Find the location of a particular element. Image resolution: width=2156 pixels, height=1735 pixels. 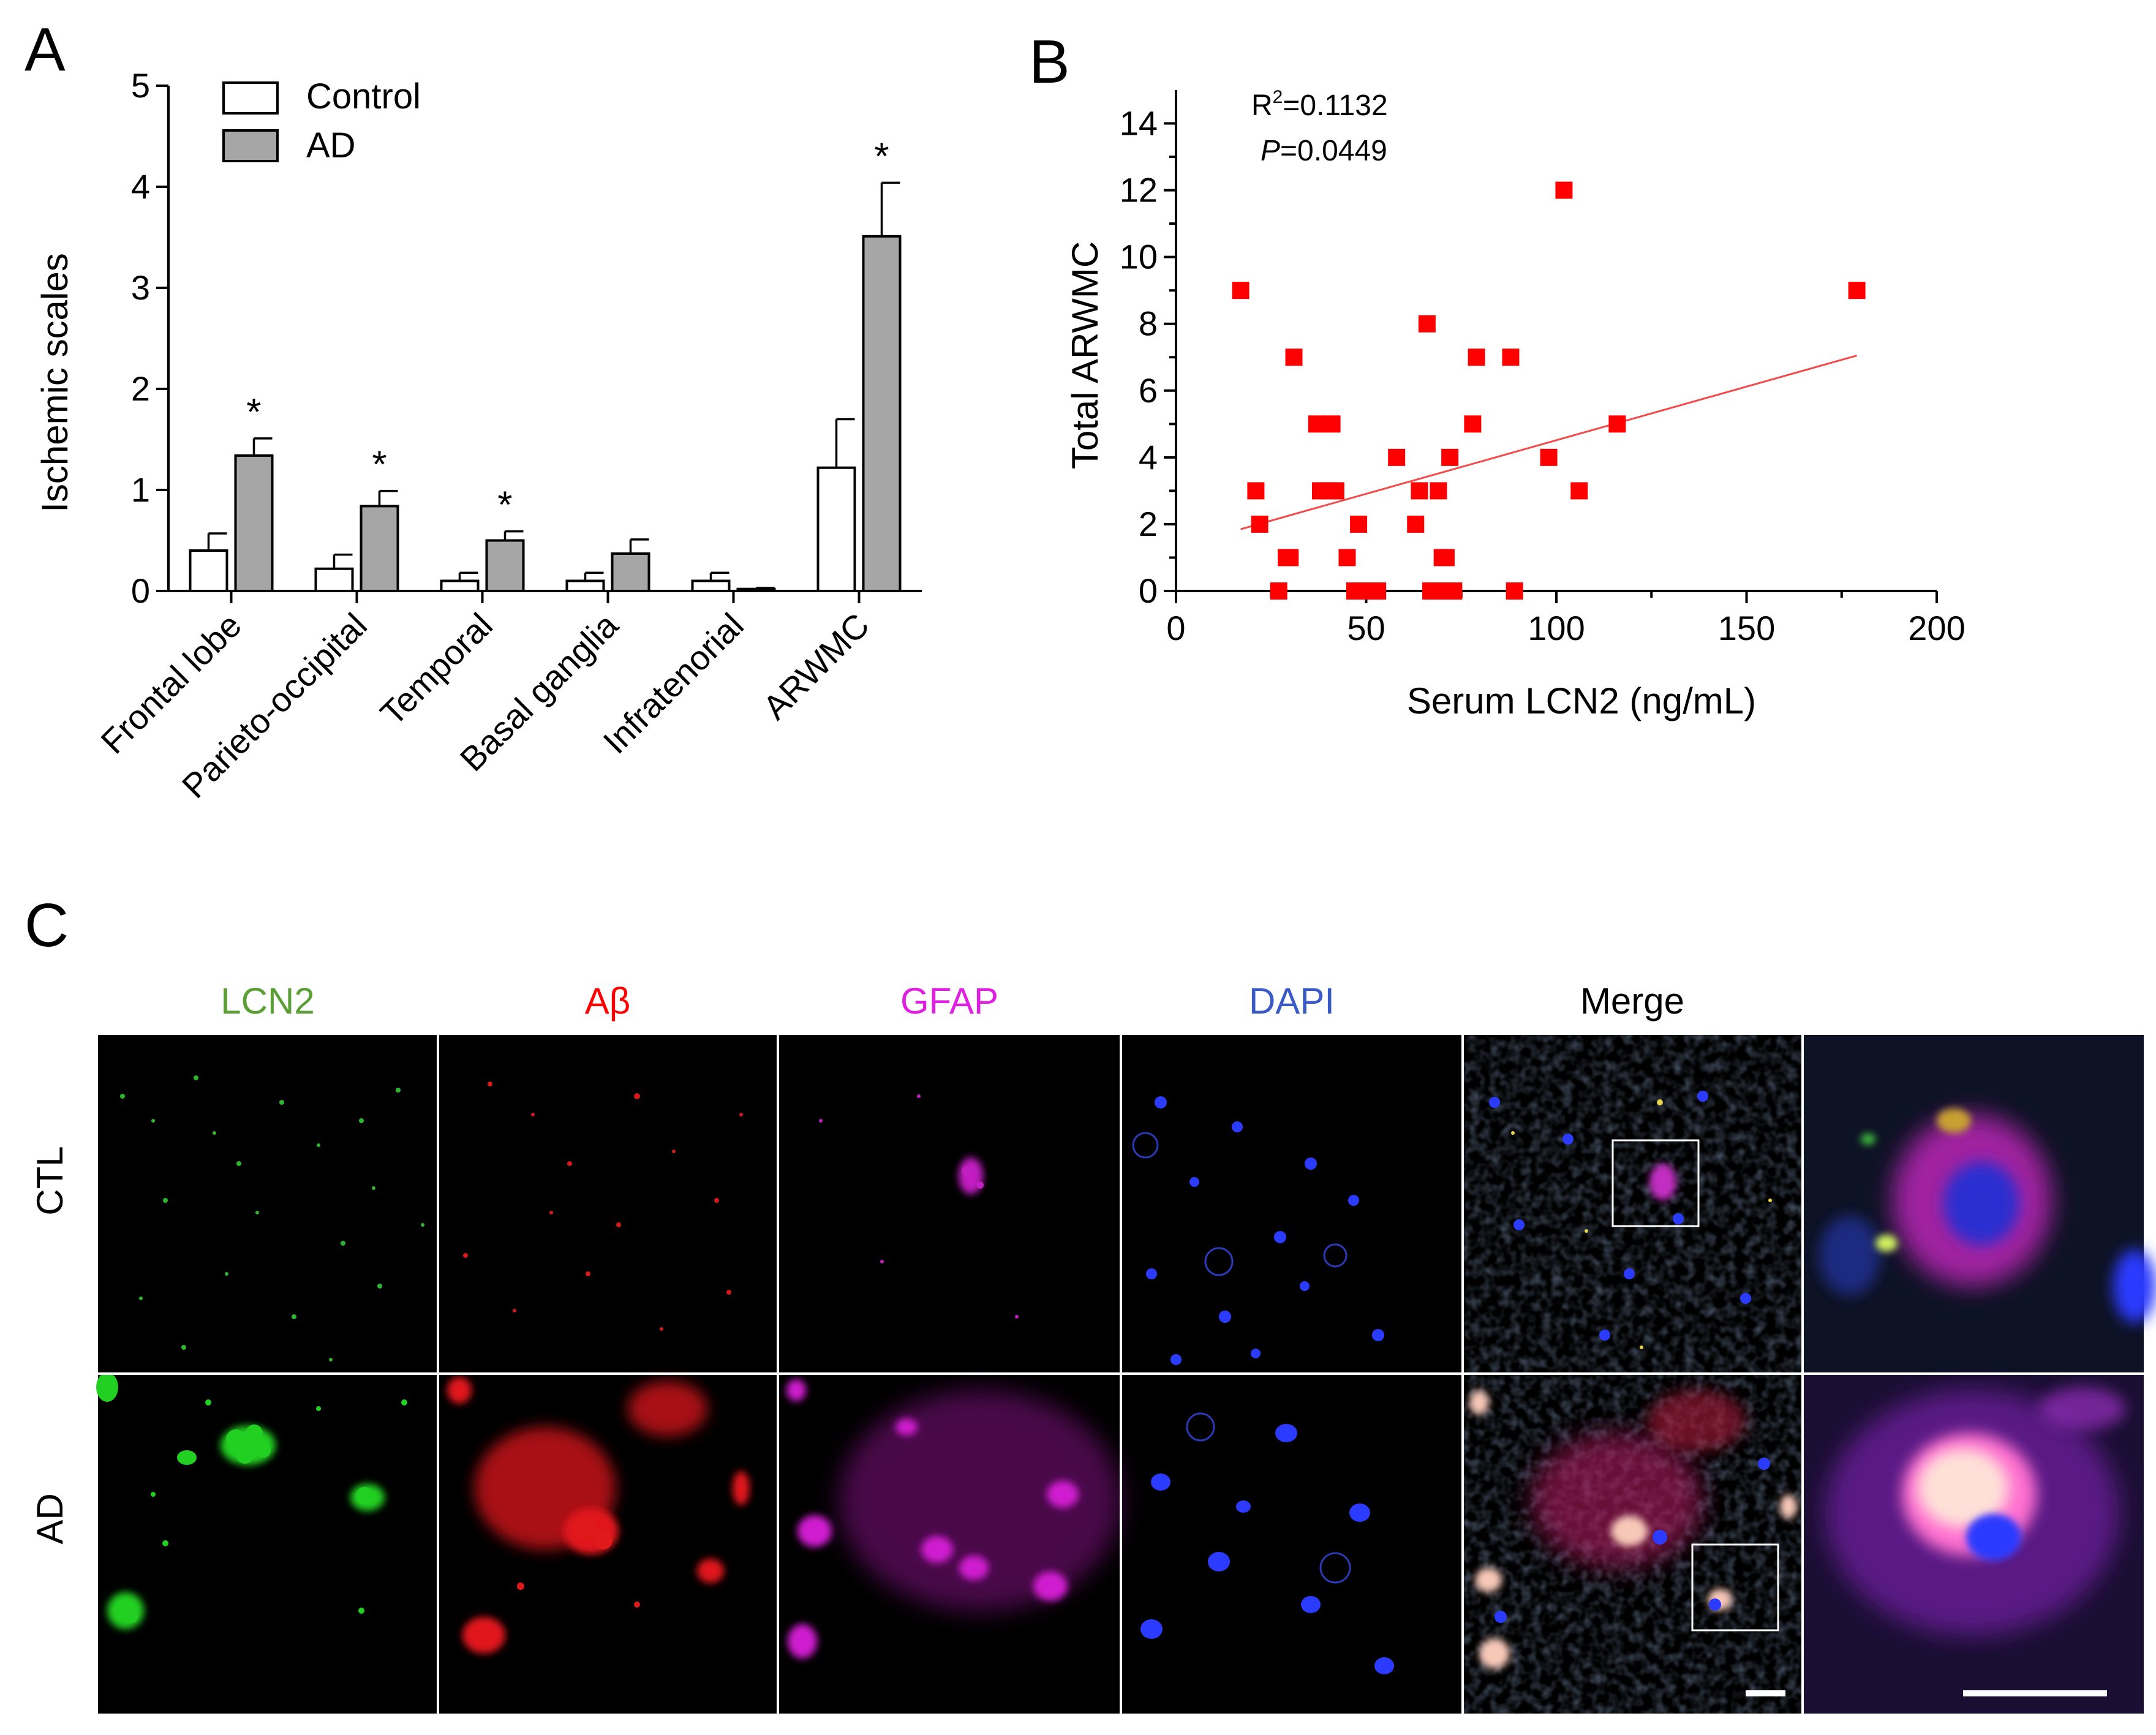

panel-letter-c: C is located at coordinates (47, 925).